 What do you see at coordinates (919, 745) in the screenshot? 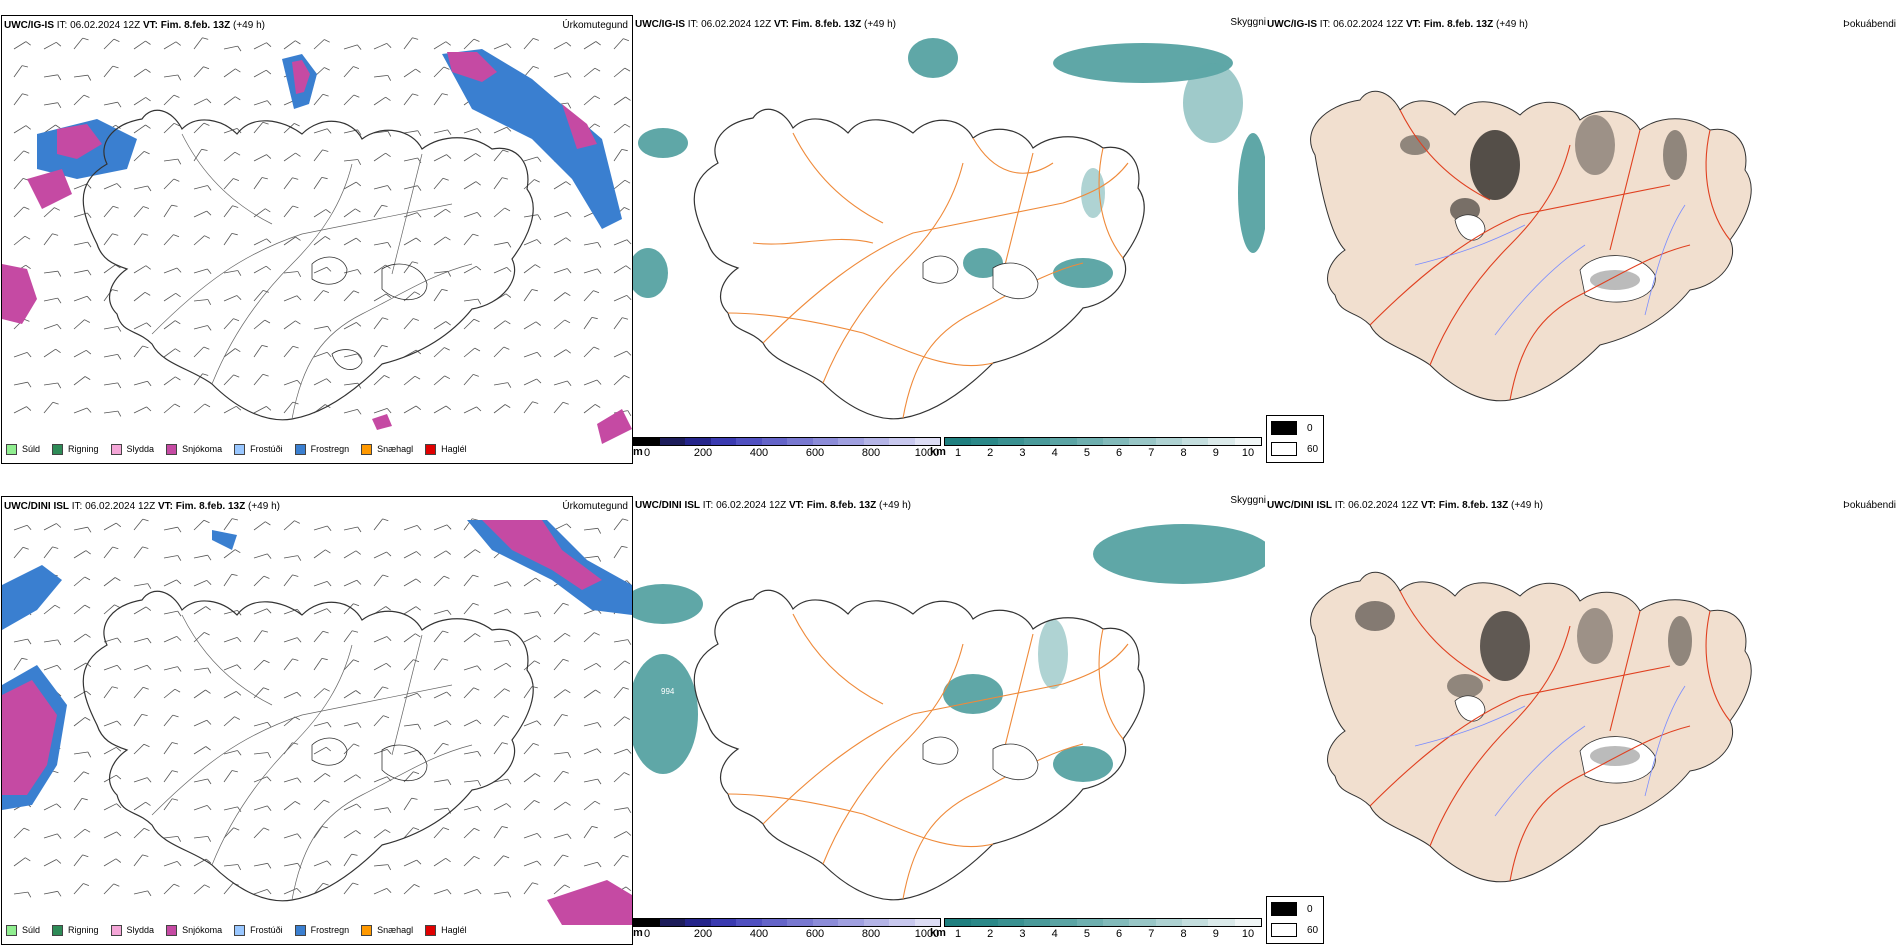
I see `iceland-coast` at bounding box center [919, 745].